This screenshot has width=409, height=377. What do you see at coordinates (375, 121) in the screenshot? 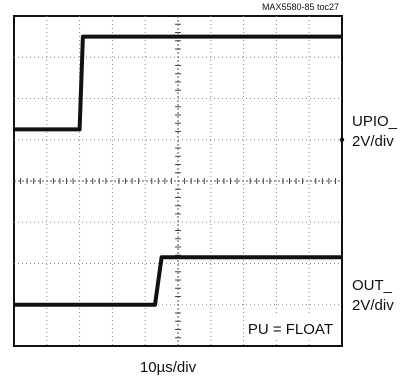
I see `upio-label: UPIO_` at bounding box center [375, 121].